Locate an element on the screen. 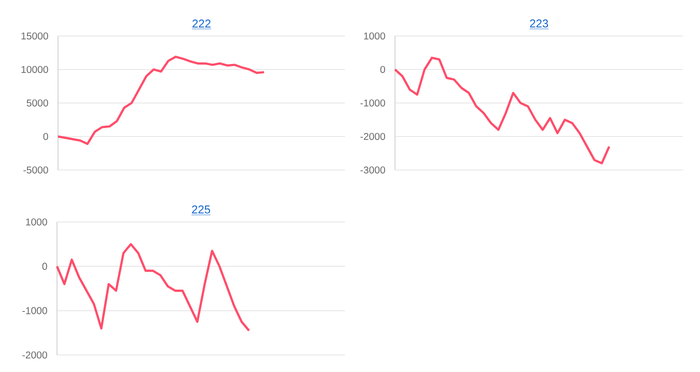 This screenshot has width=700, height=372. y-tick-label: -5000 is located at coordinates (35, 170).